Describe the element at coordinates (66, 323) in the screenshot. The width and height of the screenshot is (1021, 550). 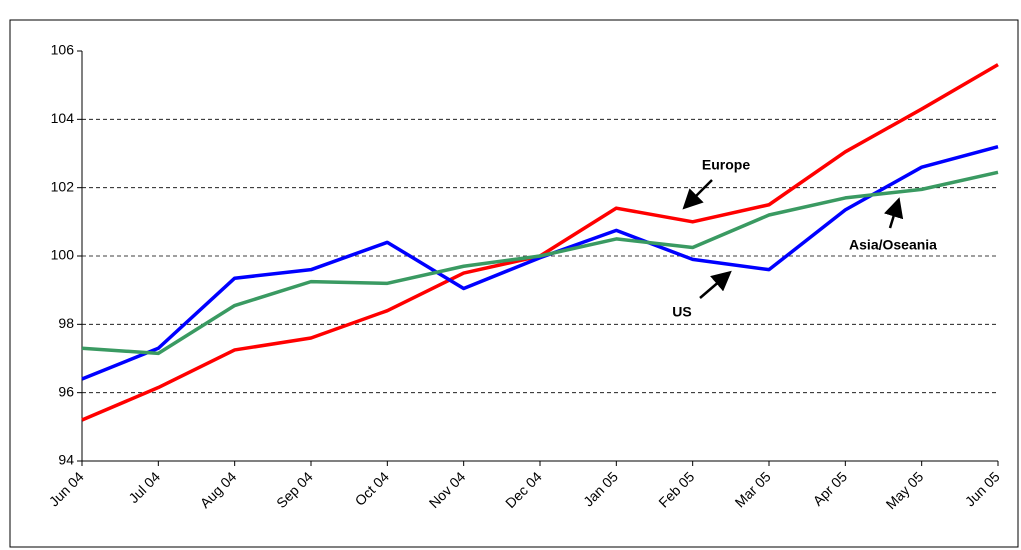
I see `y-tick-label: 98` at that location.